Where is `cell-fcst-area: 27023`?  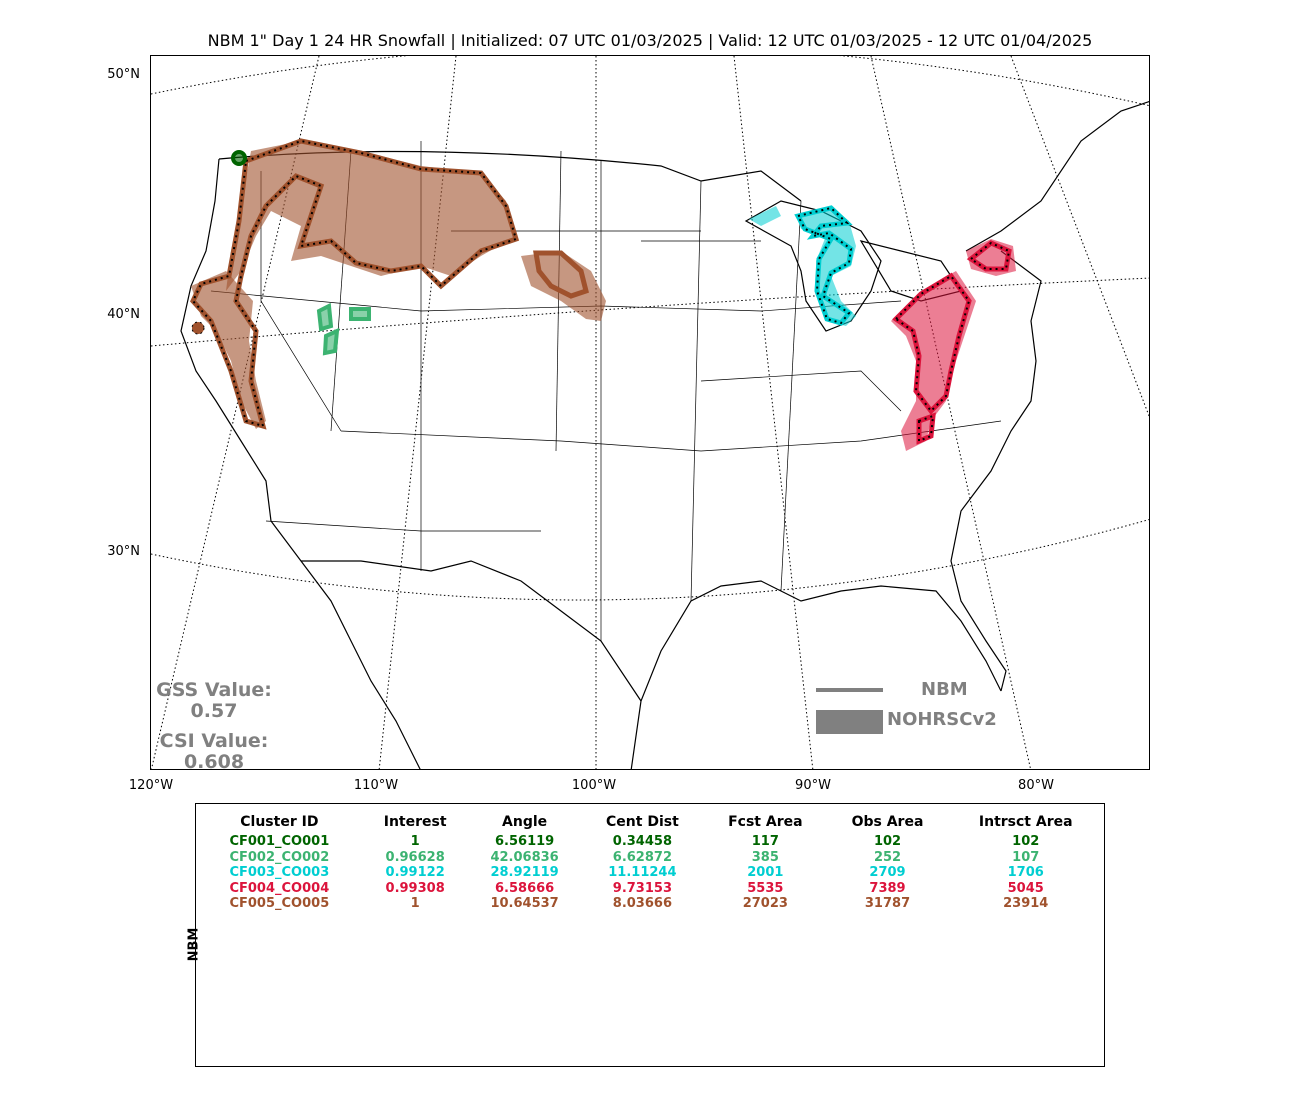 cell-fcst-area: 27023 is located at coordinates (765, 903).